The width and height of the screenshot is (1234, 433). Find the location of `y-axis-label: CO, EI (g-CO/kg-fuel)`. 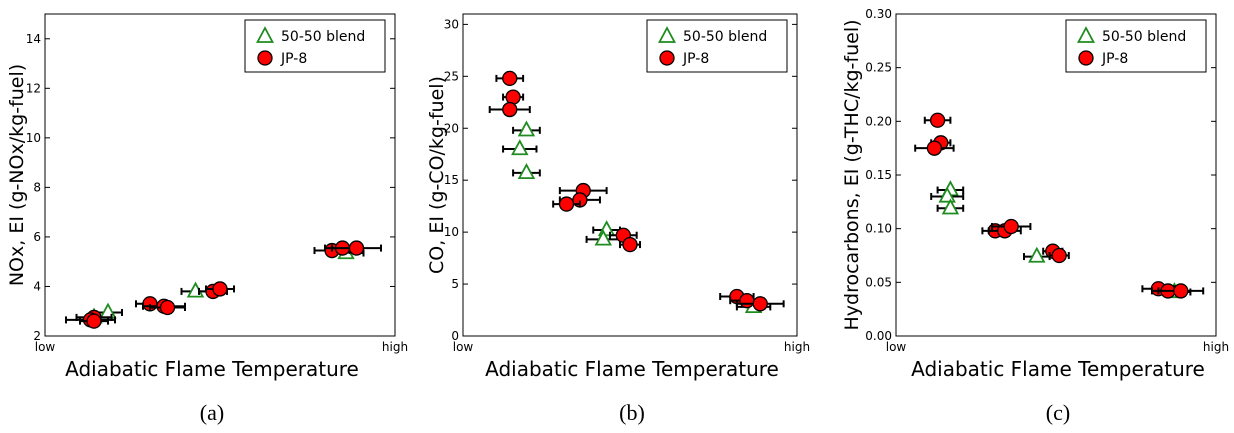

y-axis-label: CO, EI (g-CO/kg-fuel) is located at coordinates (437, 175).